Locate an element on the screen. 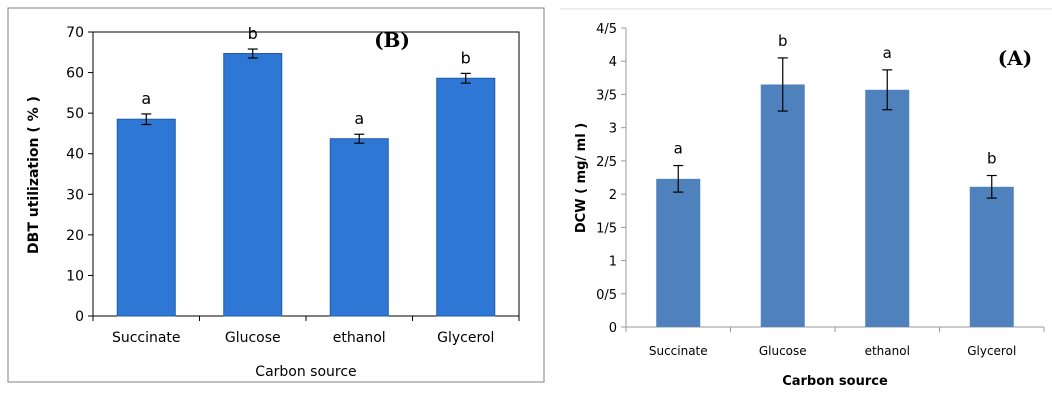  y-tick-label-5: 2/5 is located at coordinates (606, 162).